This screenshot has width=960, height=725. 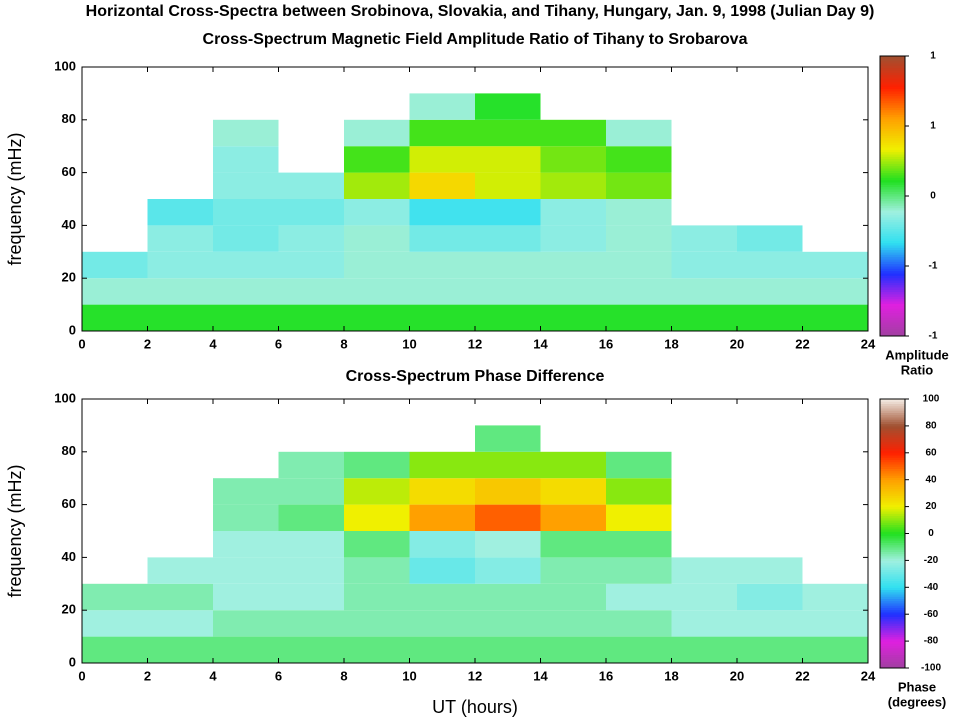 I want to click on y-axis-label: frequency (mHz), so click(x=15, y=530).